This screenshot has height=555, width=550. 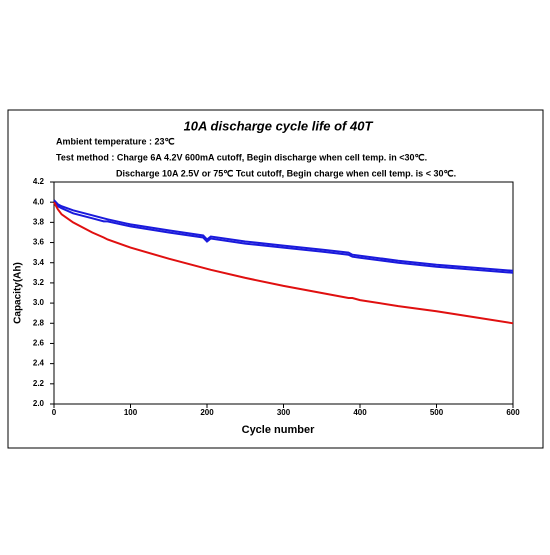 I want to click on y-tick-label: 3.4, so click(x=39, y=262).